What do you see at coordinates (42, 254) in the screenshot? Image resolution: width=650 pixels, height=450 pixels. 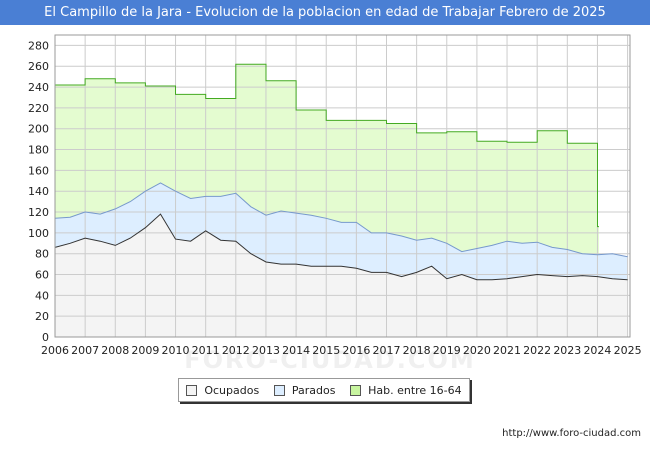 I see `y-tick-label: 80` at bounding box center [42, 254].